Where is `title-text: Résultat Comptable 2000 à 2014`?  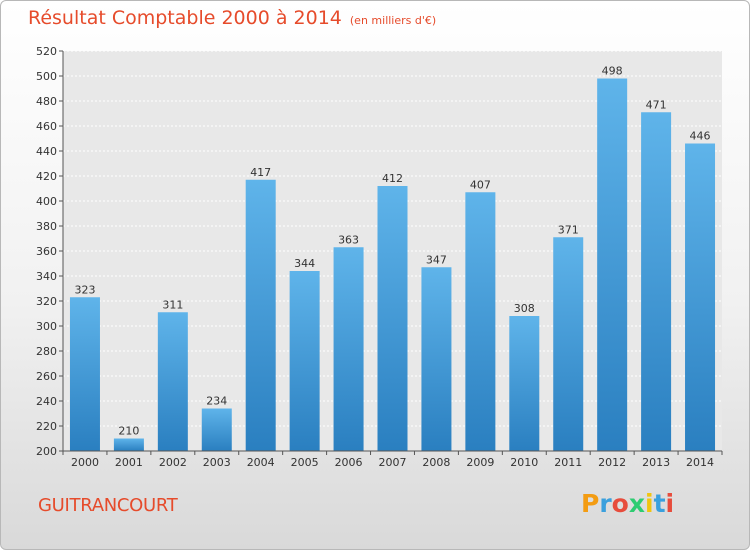 title-text: Résultat Comptable 2000 à 2014 is located at coordinates (185, 18).